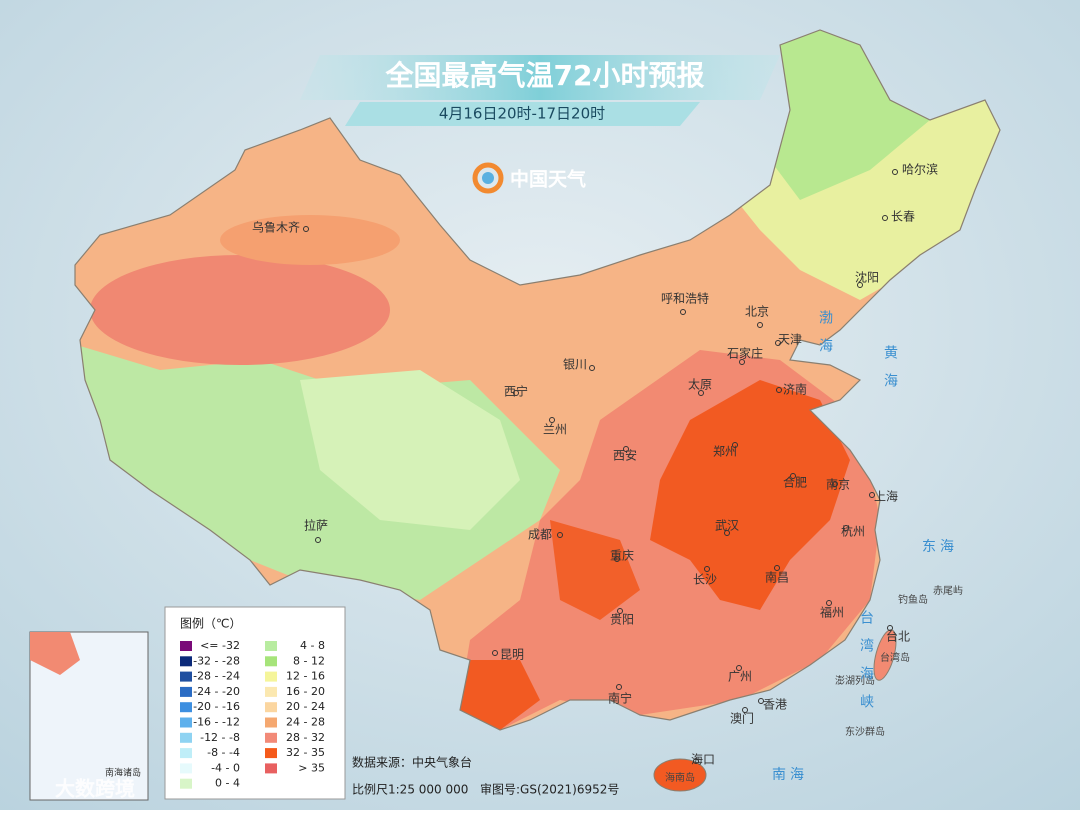 The width and height of the screenshot is (1080, 814). I want to click on city-label: 兰州, so click(555, 430).